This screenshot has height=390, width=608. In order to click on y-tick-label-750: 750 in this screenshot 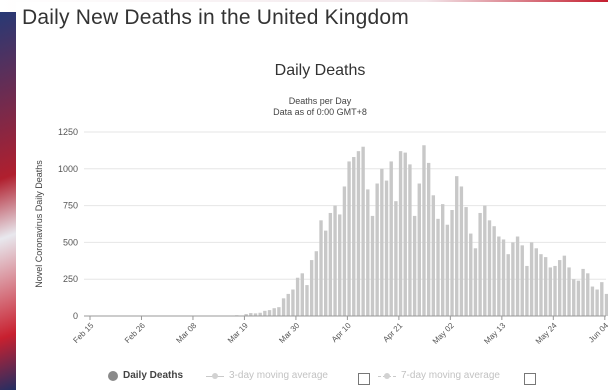, I will do `click(70, 206)`.